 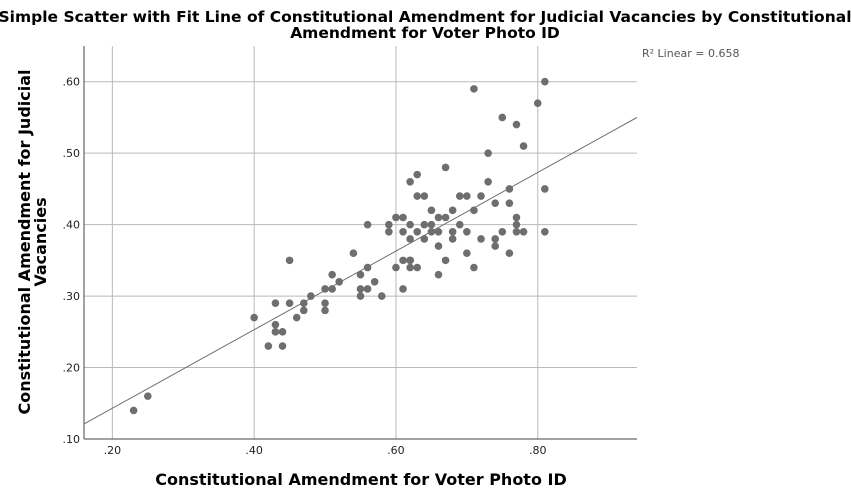 I want to click on y-tick-label: .10, so click(x=72, y=439).